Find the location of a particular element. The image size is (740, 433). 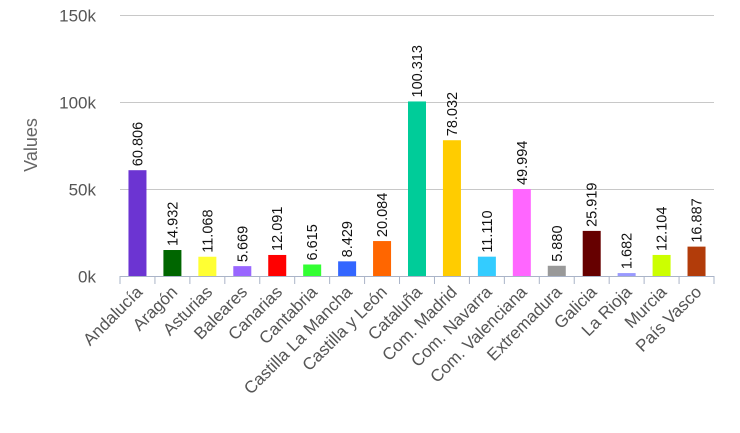

data-label: 14.932 is located at coordinates (173, 224).